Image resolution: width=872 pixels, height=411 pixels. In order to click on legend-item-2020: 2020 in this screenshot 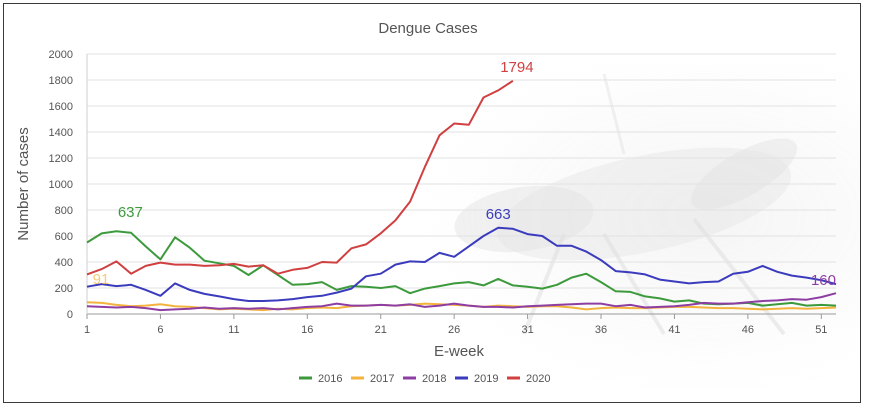, I will do `click(528, 379)`.